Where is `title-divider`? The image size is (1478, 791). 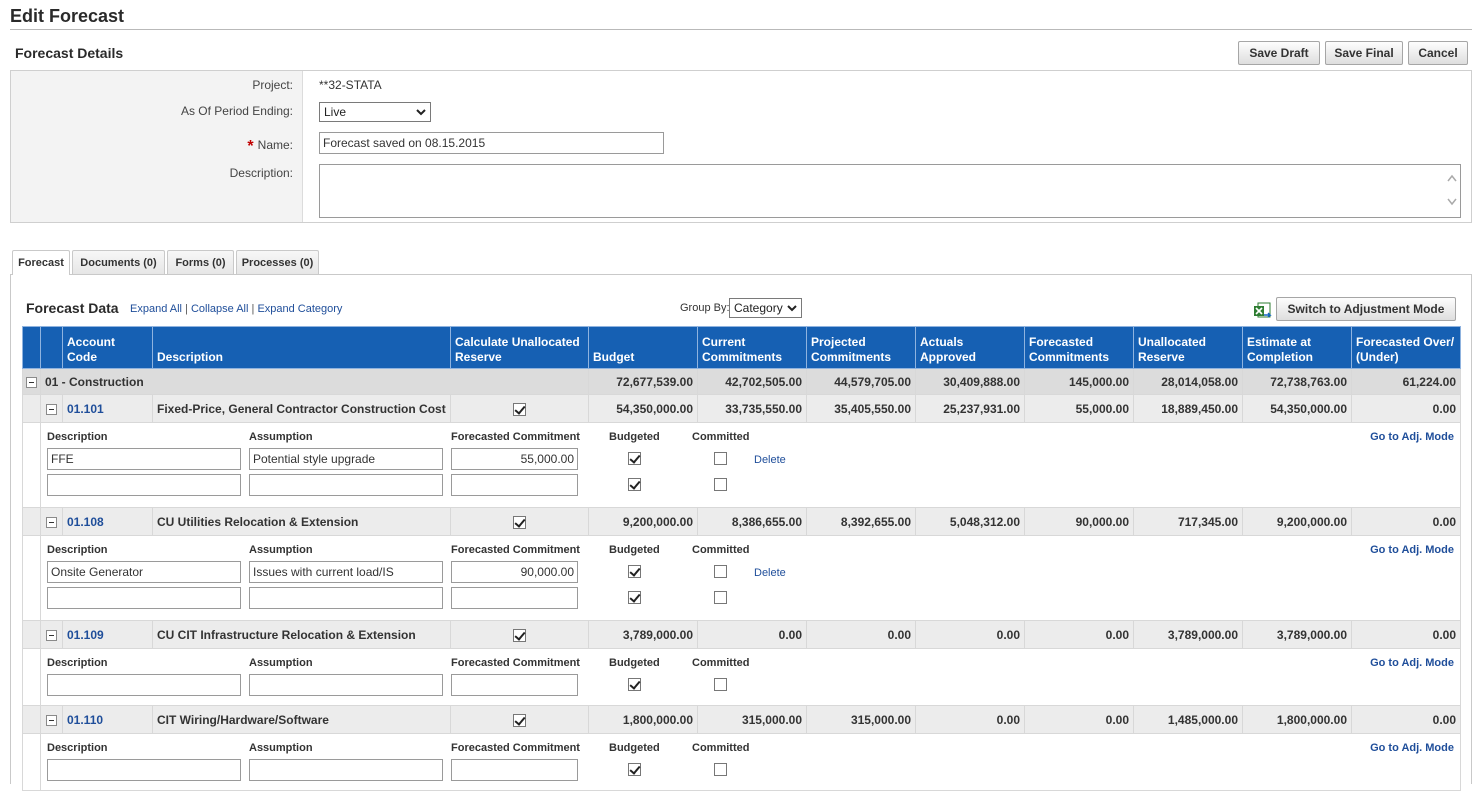 title-divider is located at coordinates (741, 29).